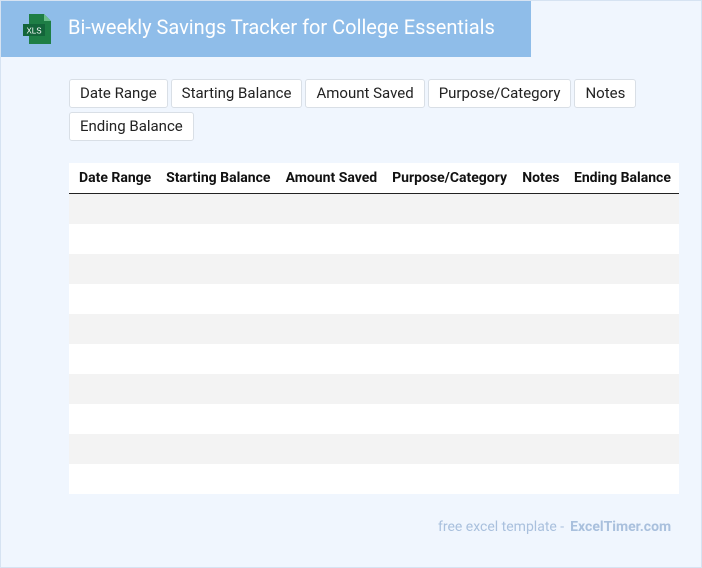 This screenshot has width=702, height=568. Describe the element at coordinates (332, 178) in the screenshot. I see `column-header: Amount Saved` at that location.